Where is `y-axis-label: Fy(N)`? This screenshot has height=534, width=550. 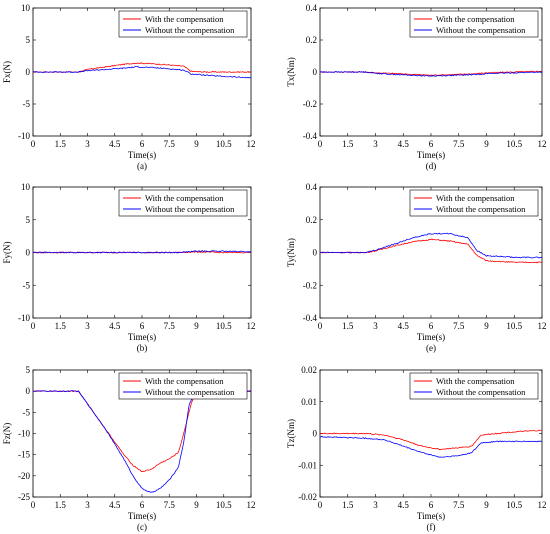
y-axis-label: Fy(N) is located at coordinates (7, 252).